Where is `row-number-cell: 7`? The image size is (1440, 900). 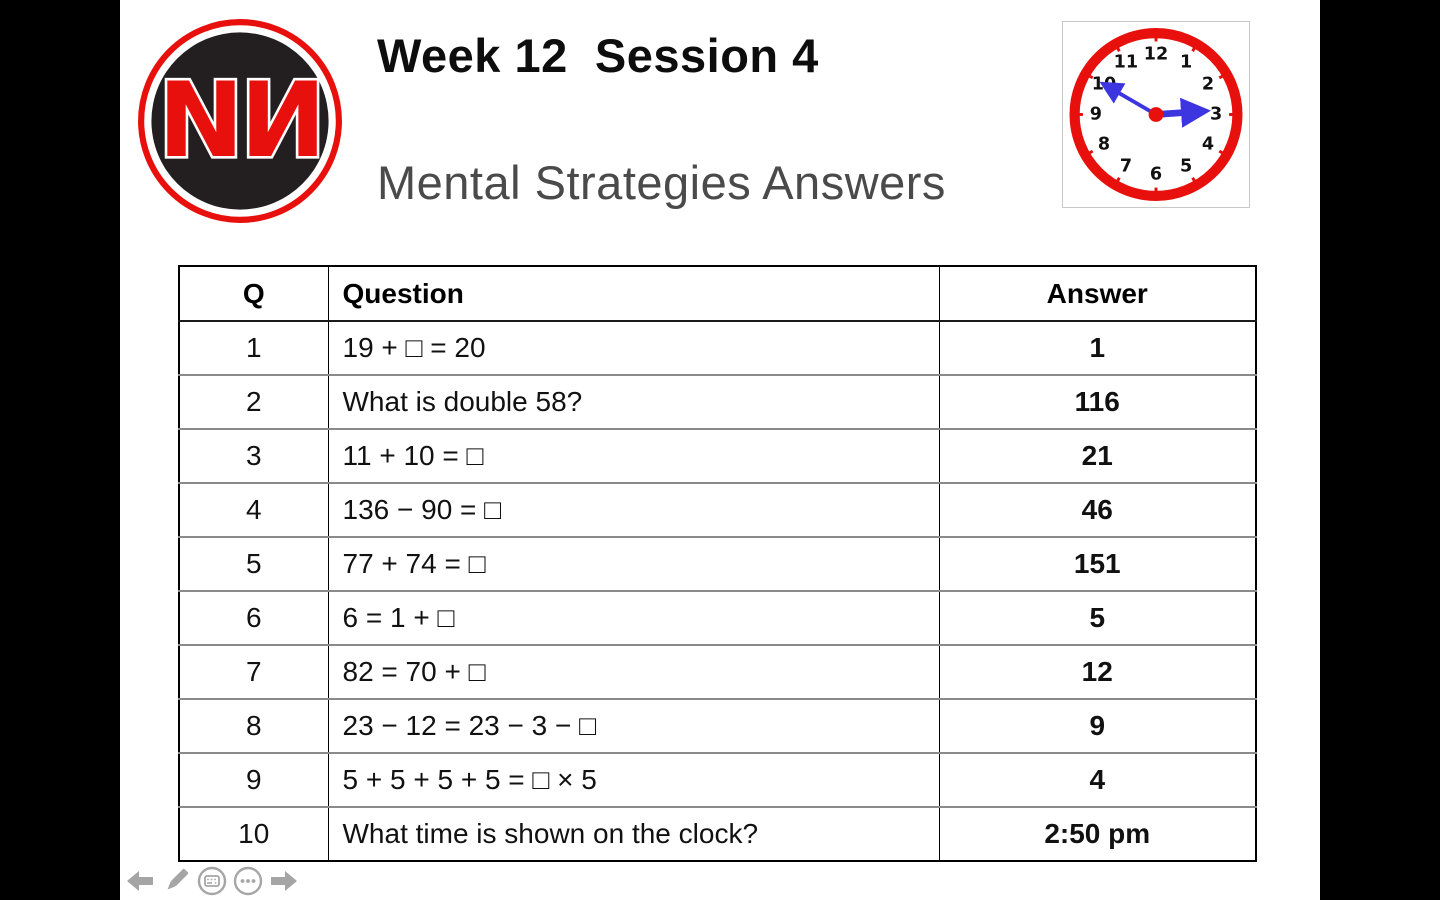
row-number-cell: 7 is located at coordinates (254, 671).